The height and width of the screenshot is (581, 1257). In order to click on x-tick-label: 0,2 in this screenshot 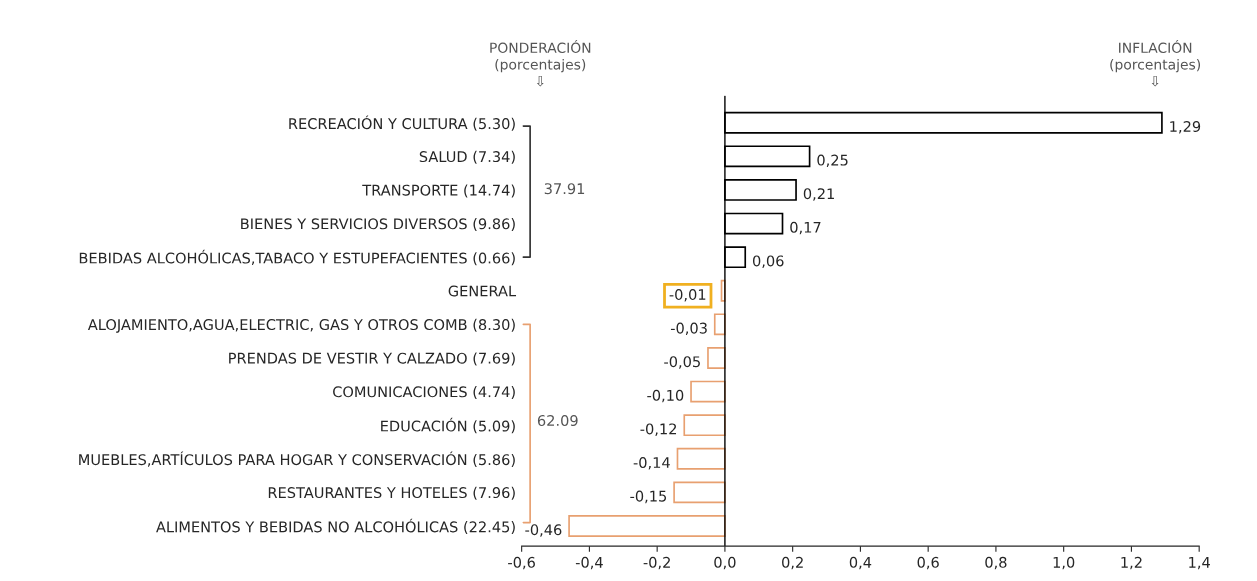, I will do `click(792, 563)`.